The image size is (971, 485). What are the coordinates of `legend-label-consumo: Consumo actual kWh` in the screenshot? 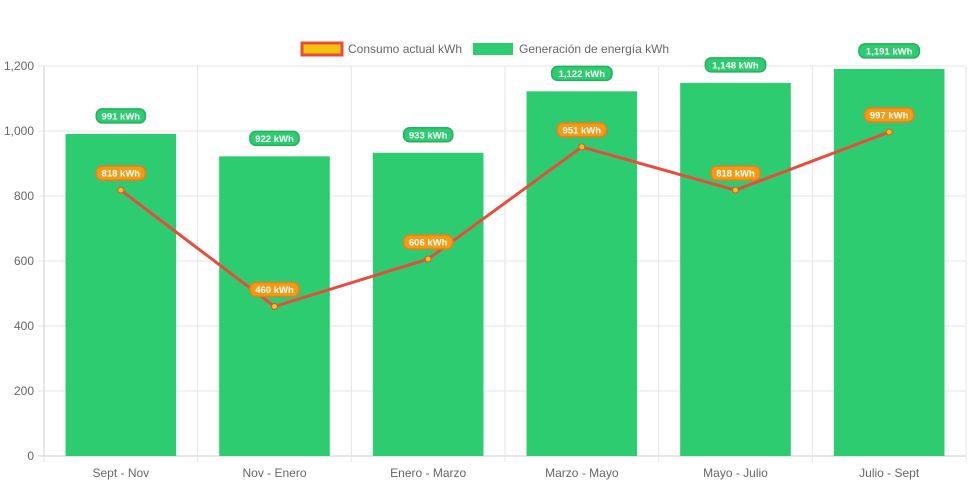 It's located at (405, 49).